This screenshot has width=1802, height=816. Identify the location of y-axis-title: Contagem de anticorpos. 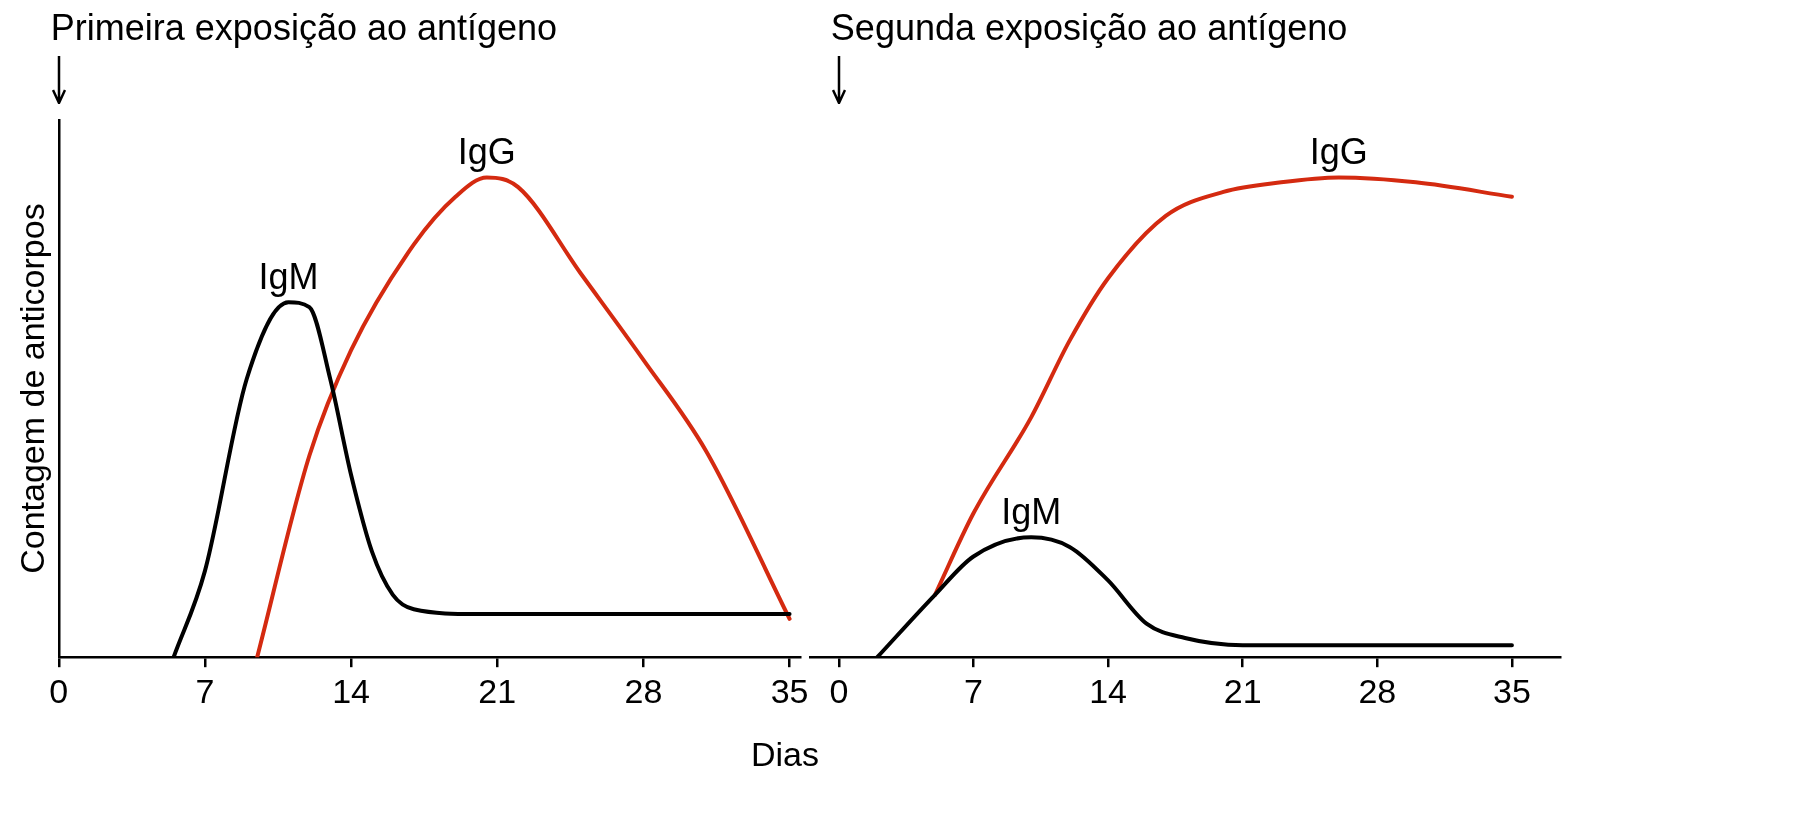
(31, 388).